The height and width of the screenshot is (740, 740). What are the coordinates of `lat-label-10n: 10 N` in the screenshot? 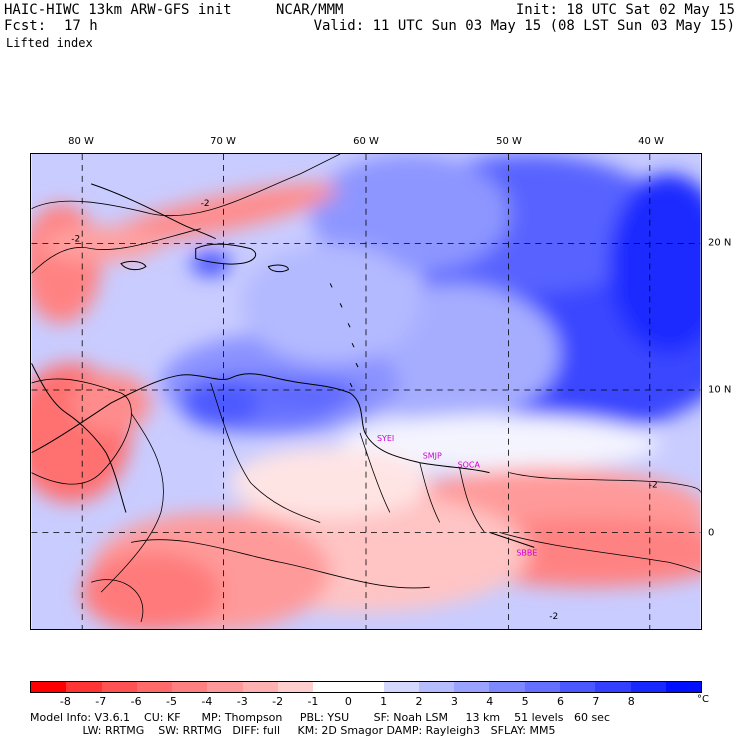 It's located at (720, 390).